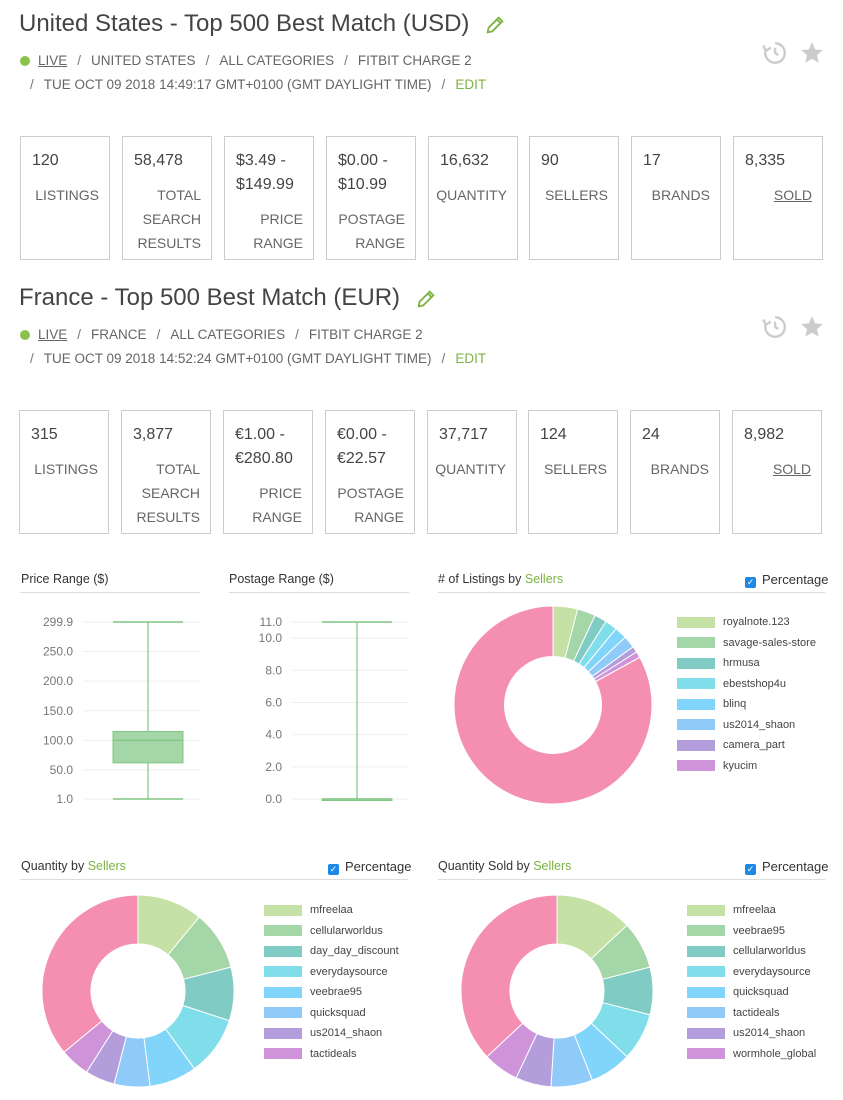  I want to click on legend-item: ebestshop4u, so click(746, 684).